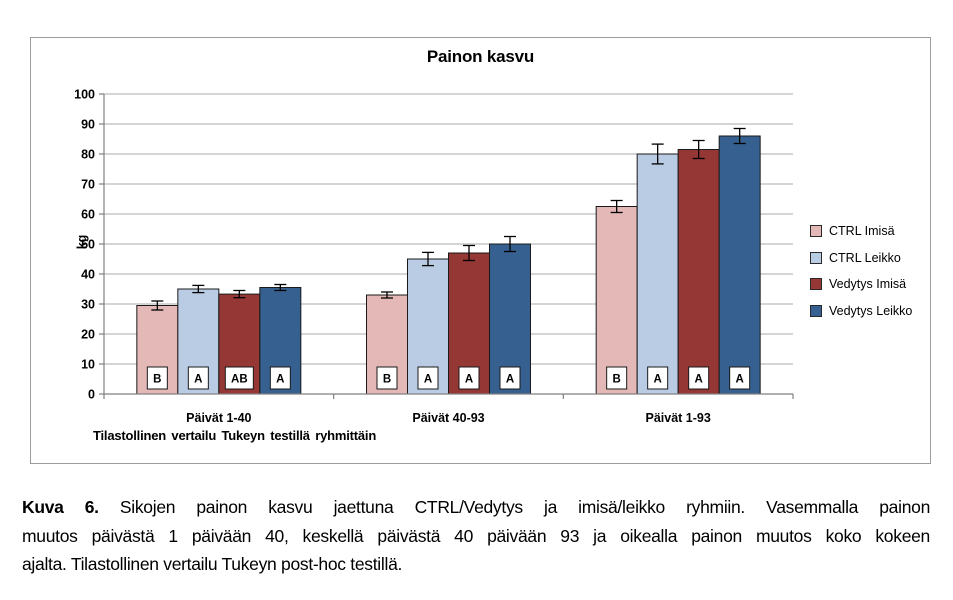  Describe the element at coordinates (84, 95) in the screenshot. I see `y-tick-label: 100` at that location.